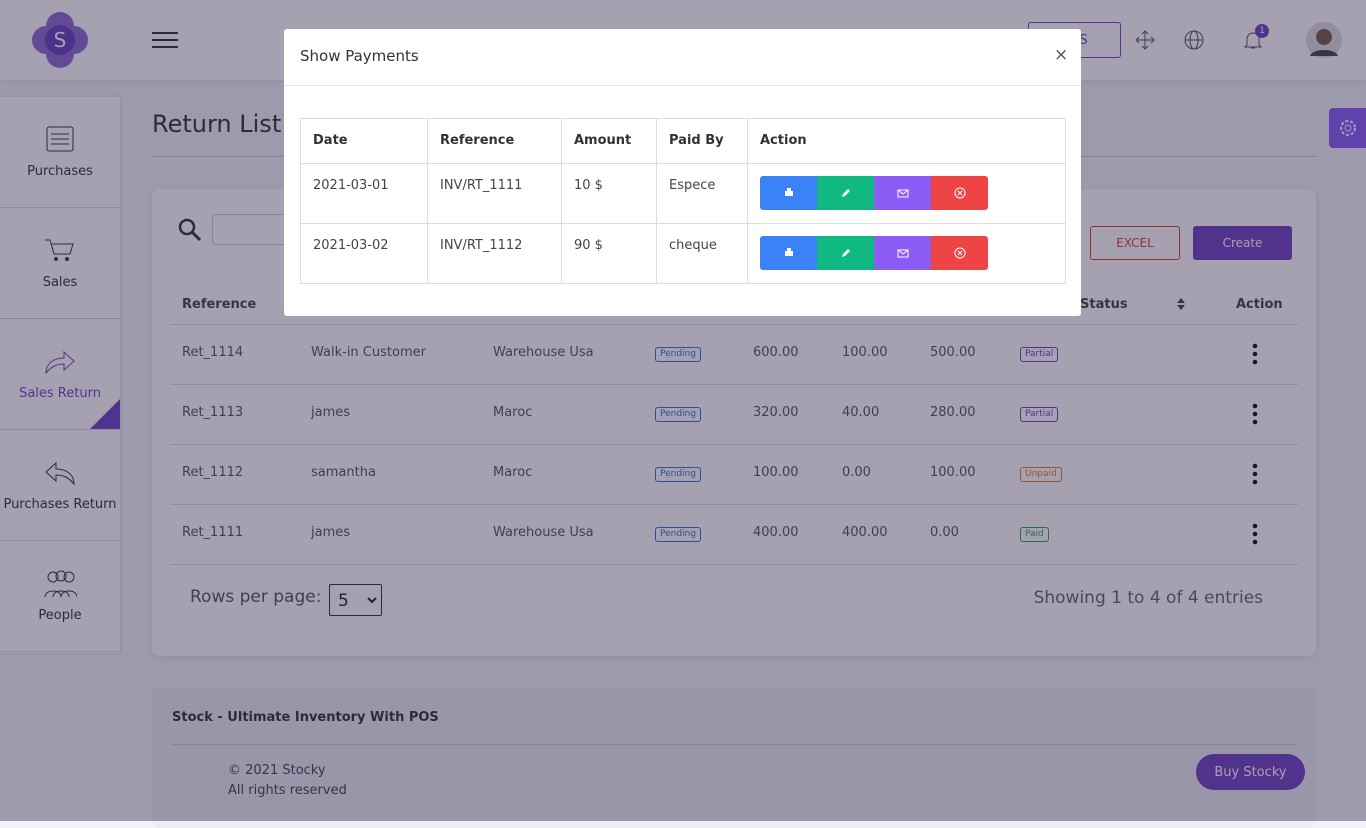 This screenshot has width=1366, height=828. I want to click on buy-button: Buy Stocky, so click(1250, 772).